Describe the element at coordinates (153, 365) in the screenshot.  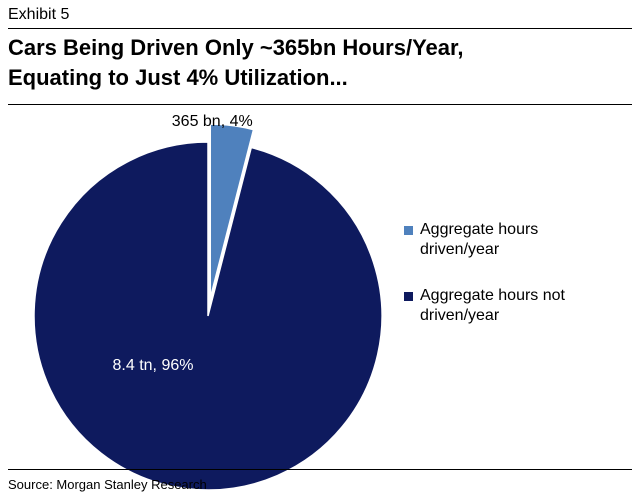
I see `data-label-not-driven: 8.4 tn, 96%` at that location.